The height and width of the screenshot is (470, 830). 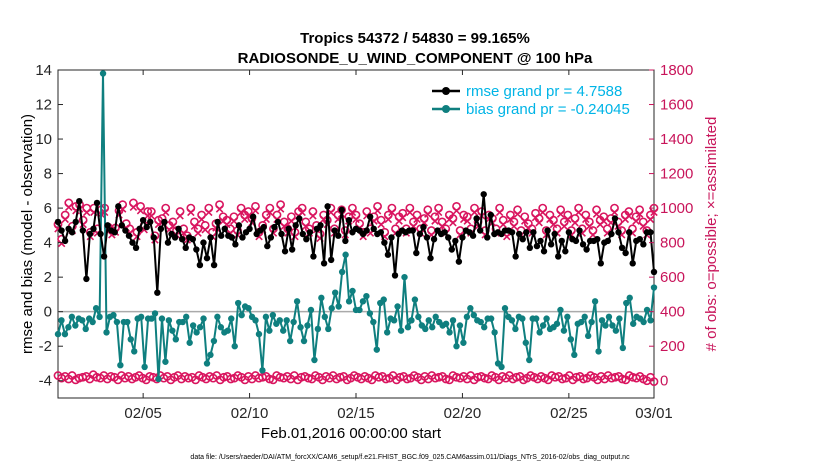 What do you see at coordinates (676, 70) in the screenshot?
I see `y-right-tick-label: 1800` at bounding box center [676, 70].